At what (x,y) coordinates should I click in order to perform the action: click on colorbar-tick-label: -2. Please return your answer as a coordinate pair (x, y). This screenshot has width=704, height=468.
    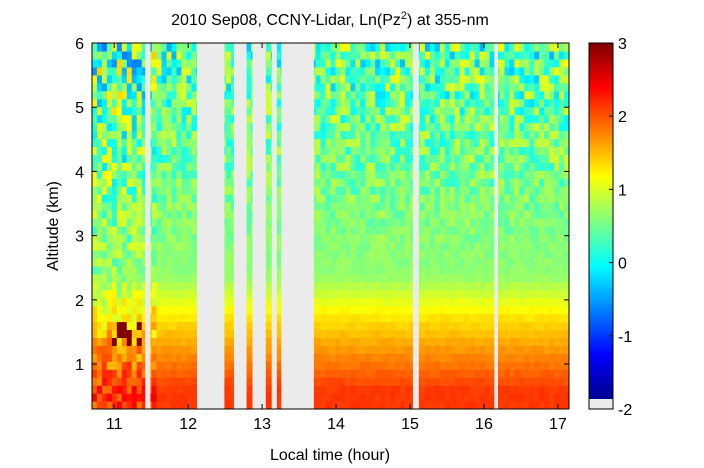
    Looking at the image, I should click on (625, 410).